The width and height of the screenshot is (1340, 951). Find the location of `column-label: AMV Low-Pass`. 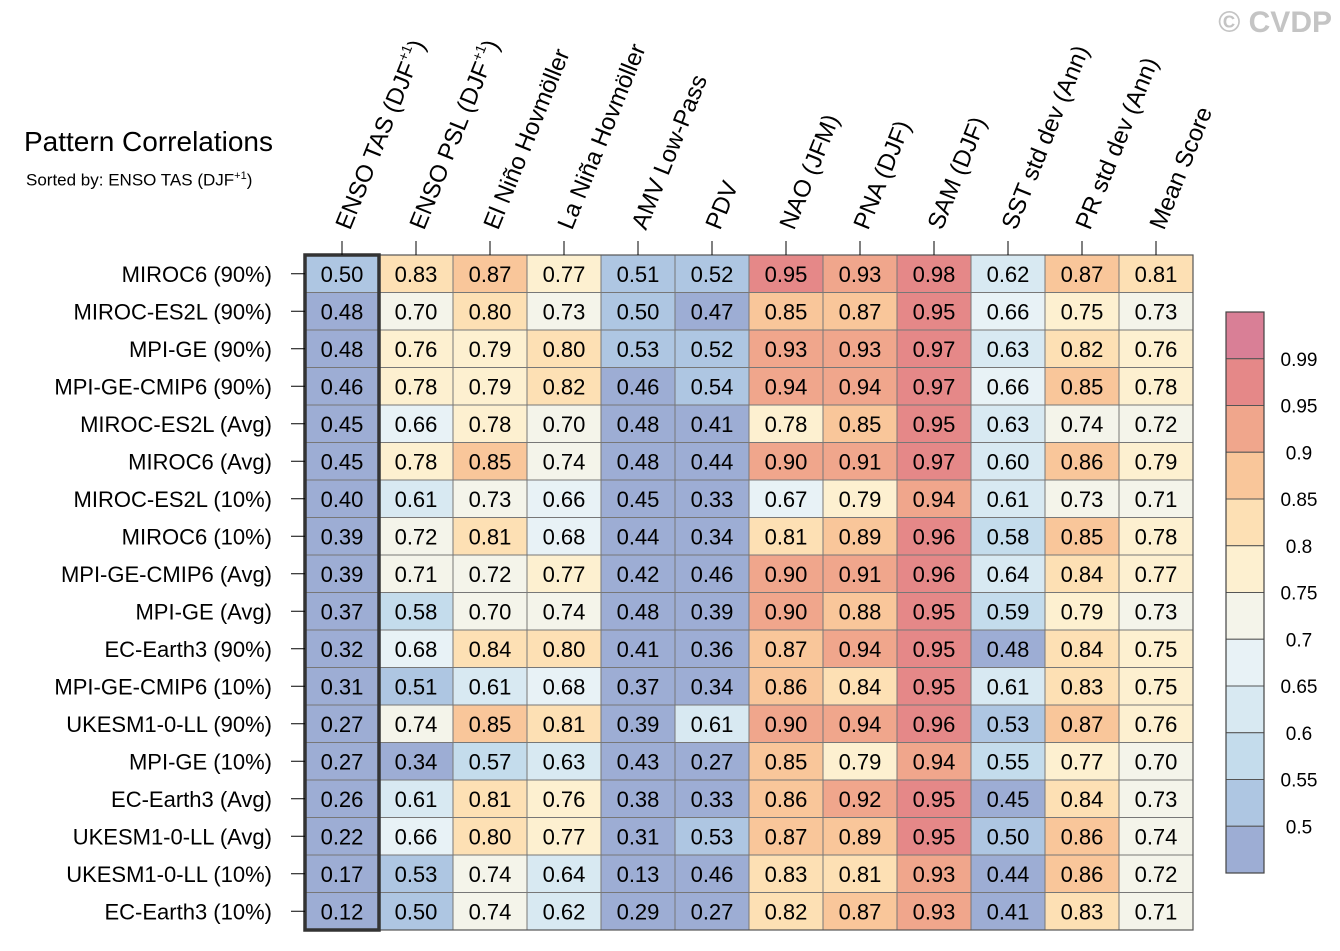

column-label: AMV Low-Pass is located at coordinates (670, 152).